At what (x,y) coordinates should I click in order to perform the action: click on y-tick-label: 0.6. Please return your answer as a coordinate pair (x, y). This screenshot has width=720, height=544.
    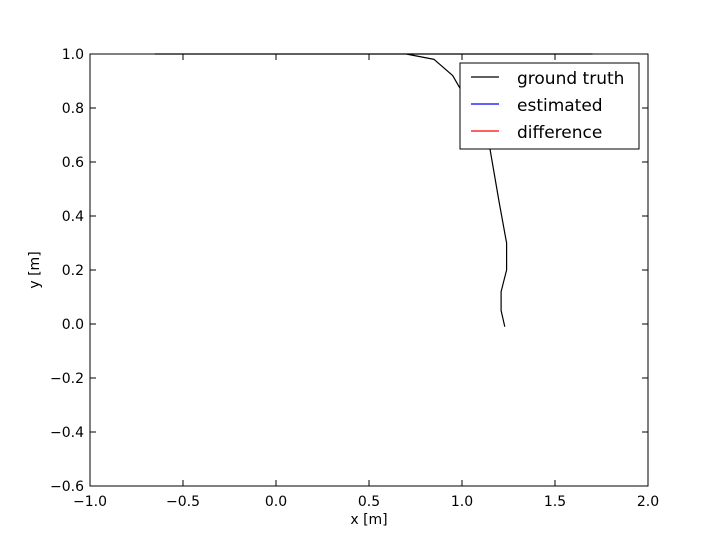
    Looking at the image, I should click on (73, 163).